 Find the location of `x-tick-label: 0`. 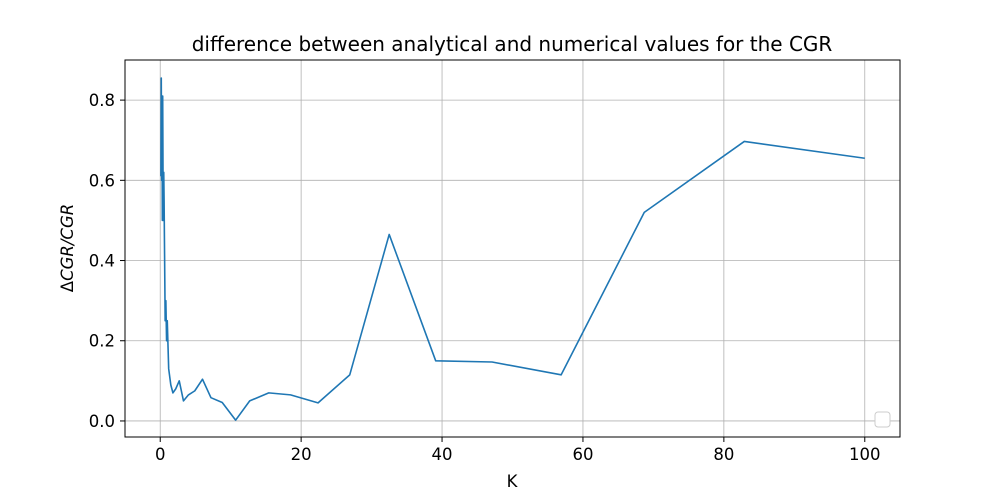

x-tick-label: 0 is located at coordinates (160, 454).